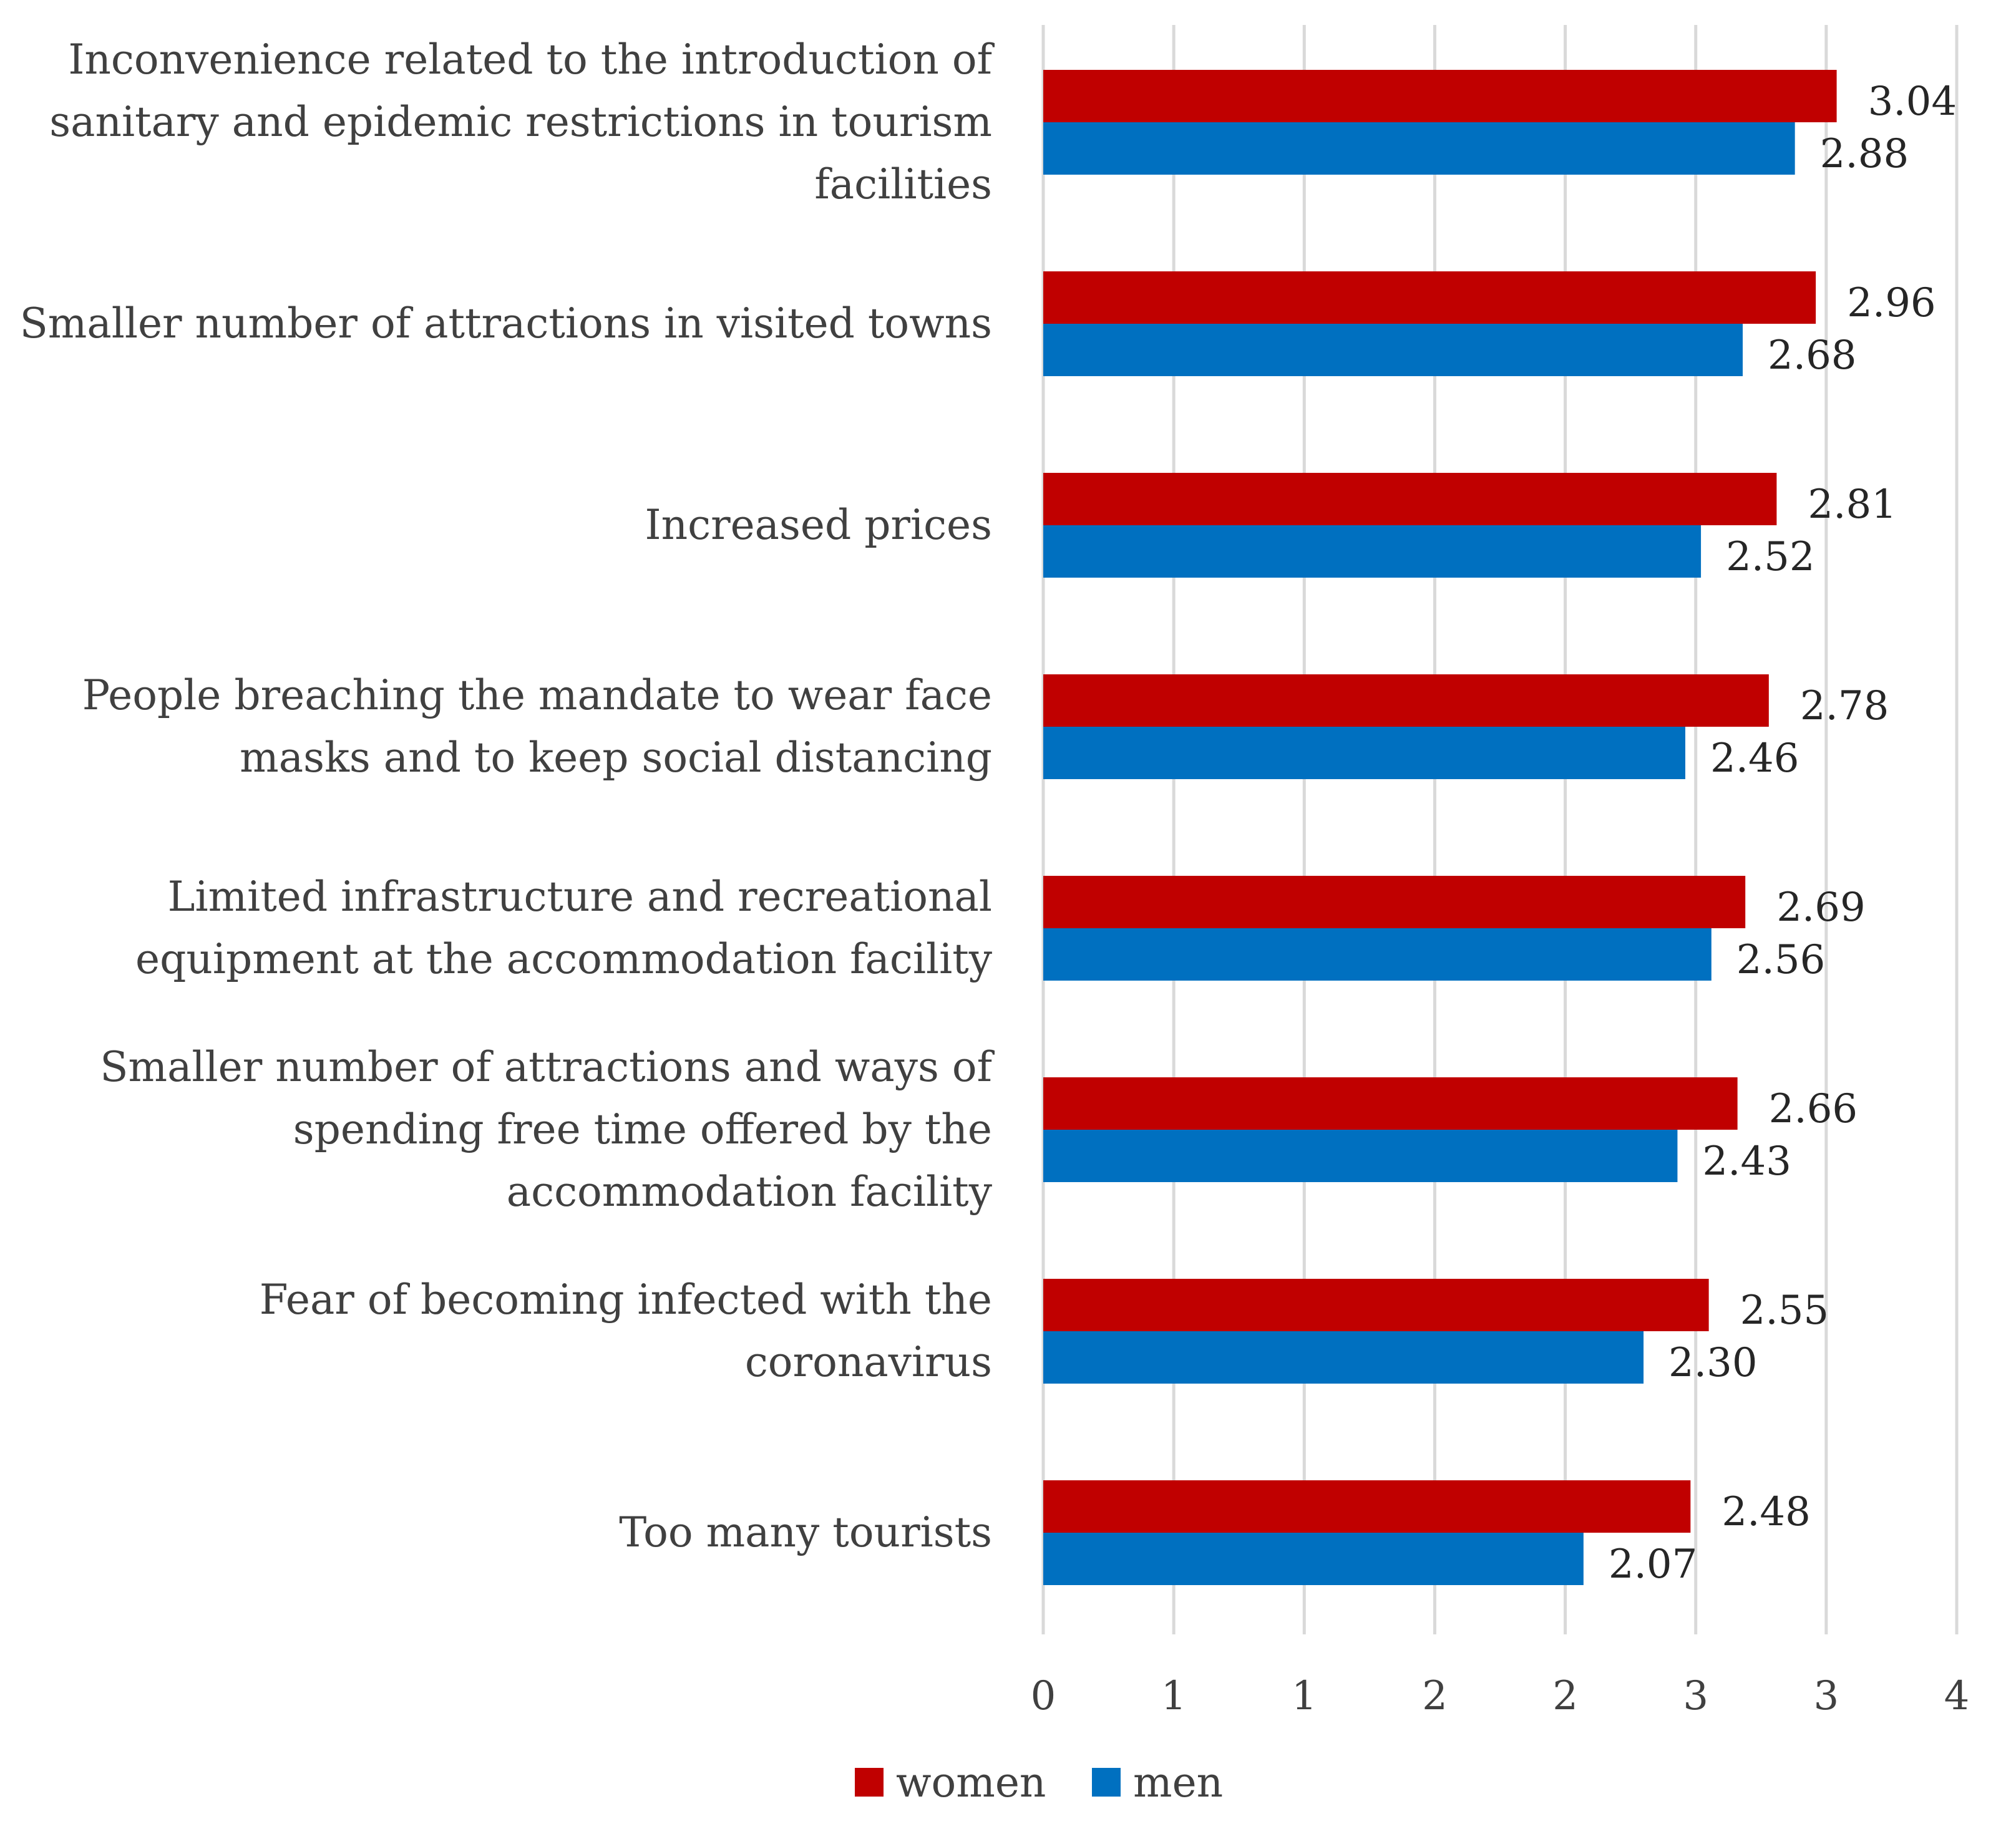 Image resolution: width=2016 pixels, height=1834 pixels. I want to click on legend-swatch-women, so click(869, 1782).